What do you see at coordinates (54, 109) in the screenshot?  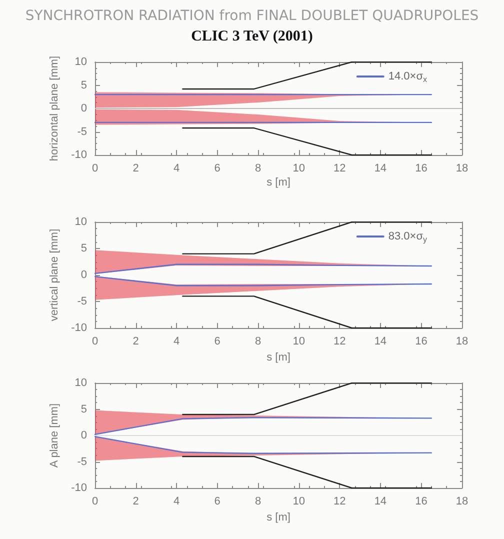 I see `y-axis-title: horizontal plane [mm]` at bounding box center [54, 109].